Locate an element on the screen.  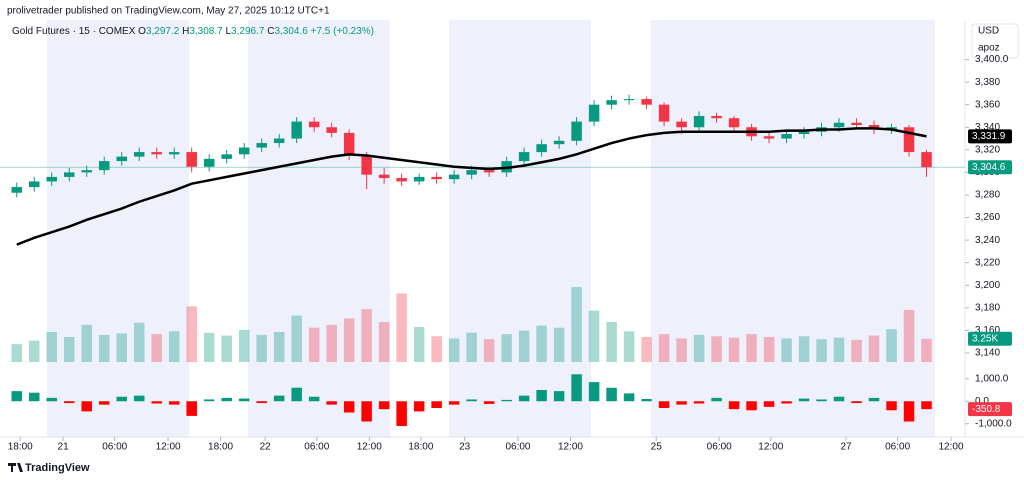
y-tick-label: 3,380 is located at coordinates (987, 82).